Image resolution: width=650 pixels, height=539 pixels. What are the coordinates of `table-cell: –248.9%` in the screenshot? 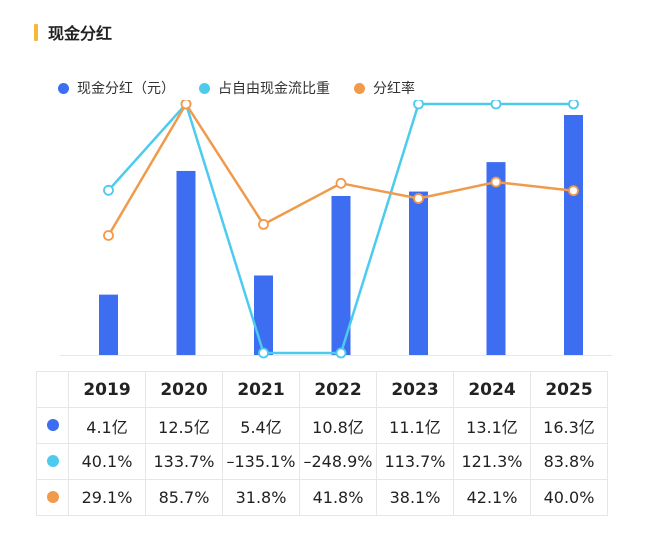 It's located at (338, 461).